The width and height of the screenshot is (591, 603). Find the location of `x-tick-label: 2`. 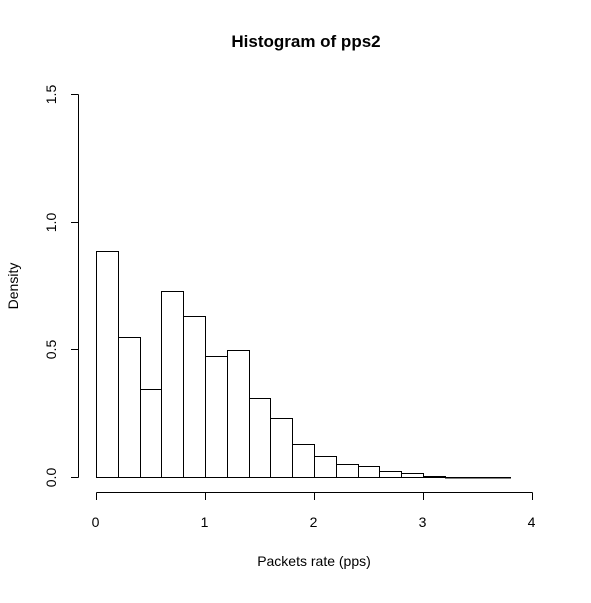

x-tick-label: 2 is located at coordinates (314, 522).